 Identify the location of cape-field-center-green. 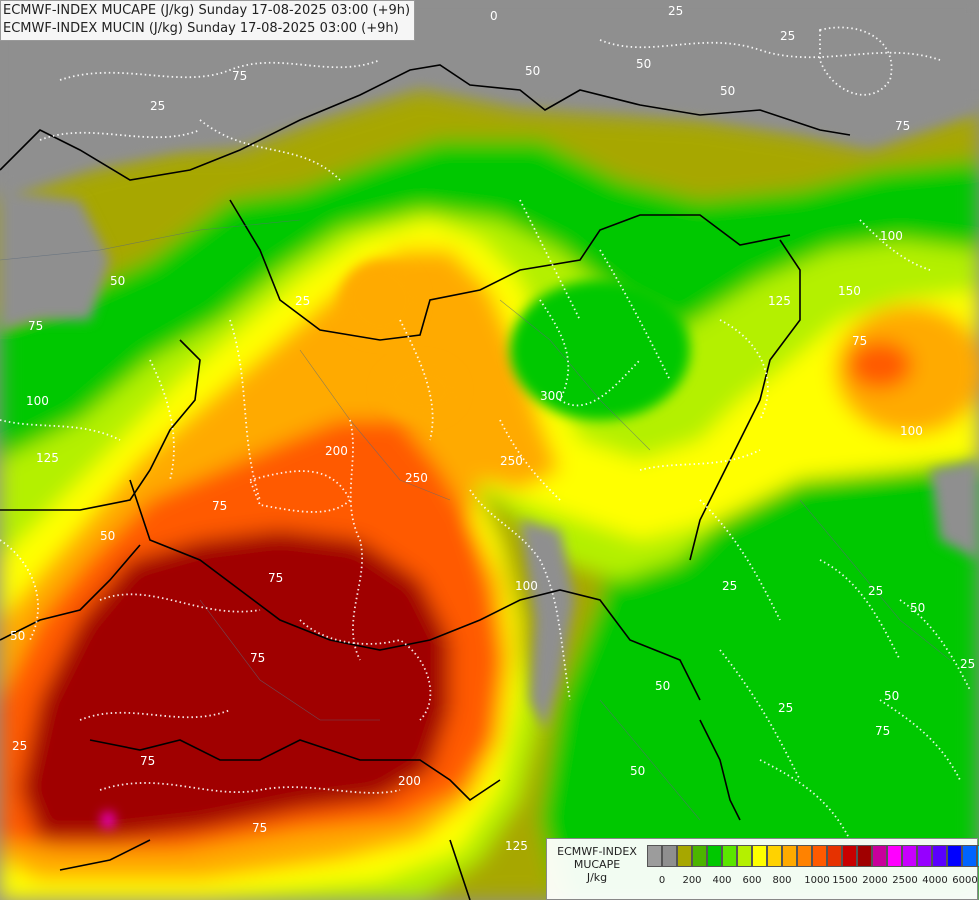
(600, 350).